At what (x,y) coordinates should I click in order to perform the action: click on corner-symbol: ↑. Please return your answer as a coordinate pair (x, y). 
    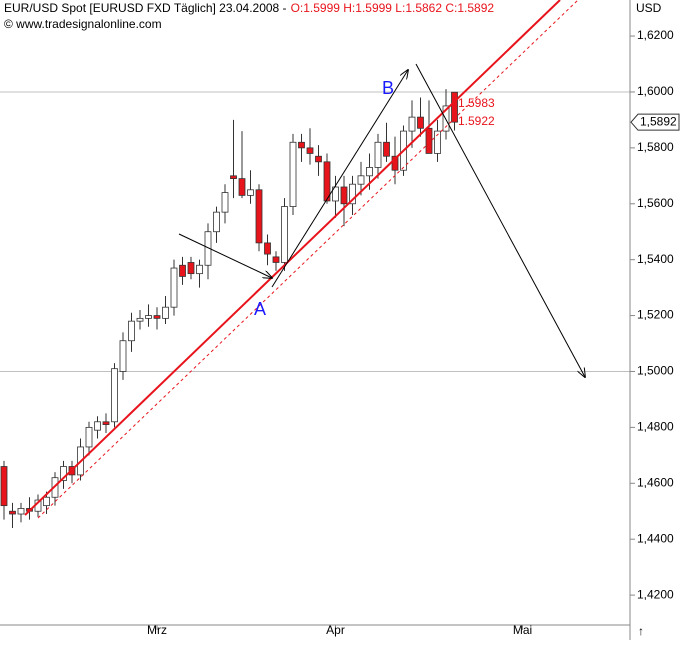
    Looking at the image, I should click on (641, 631).